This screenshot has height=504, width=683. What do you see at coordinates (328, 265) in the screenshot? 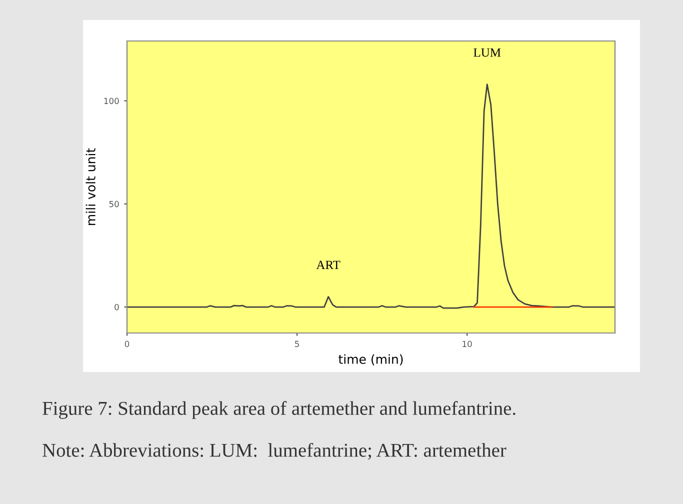
I see `annotation: ART` at bounding box center [328, 265].